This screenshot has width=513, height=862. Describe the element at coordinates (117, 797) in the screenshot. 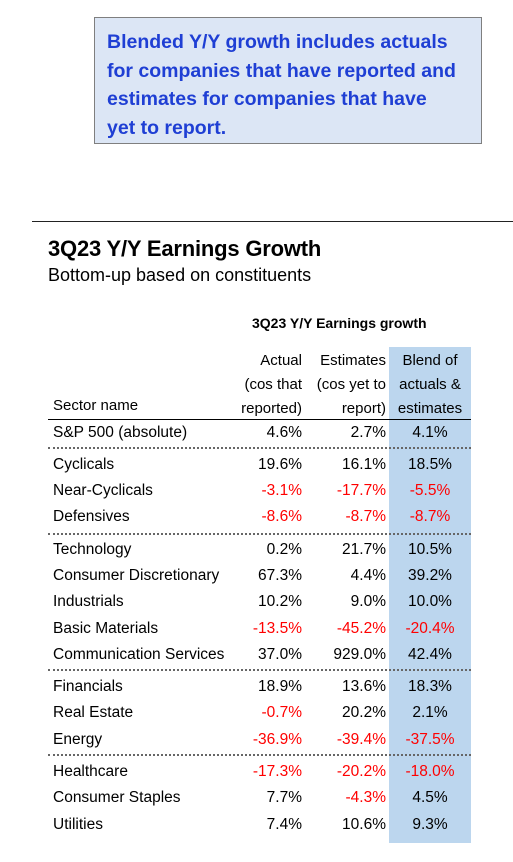

I see `sector-name-cell: Consumer Staples` at that location.